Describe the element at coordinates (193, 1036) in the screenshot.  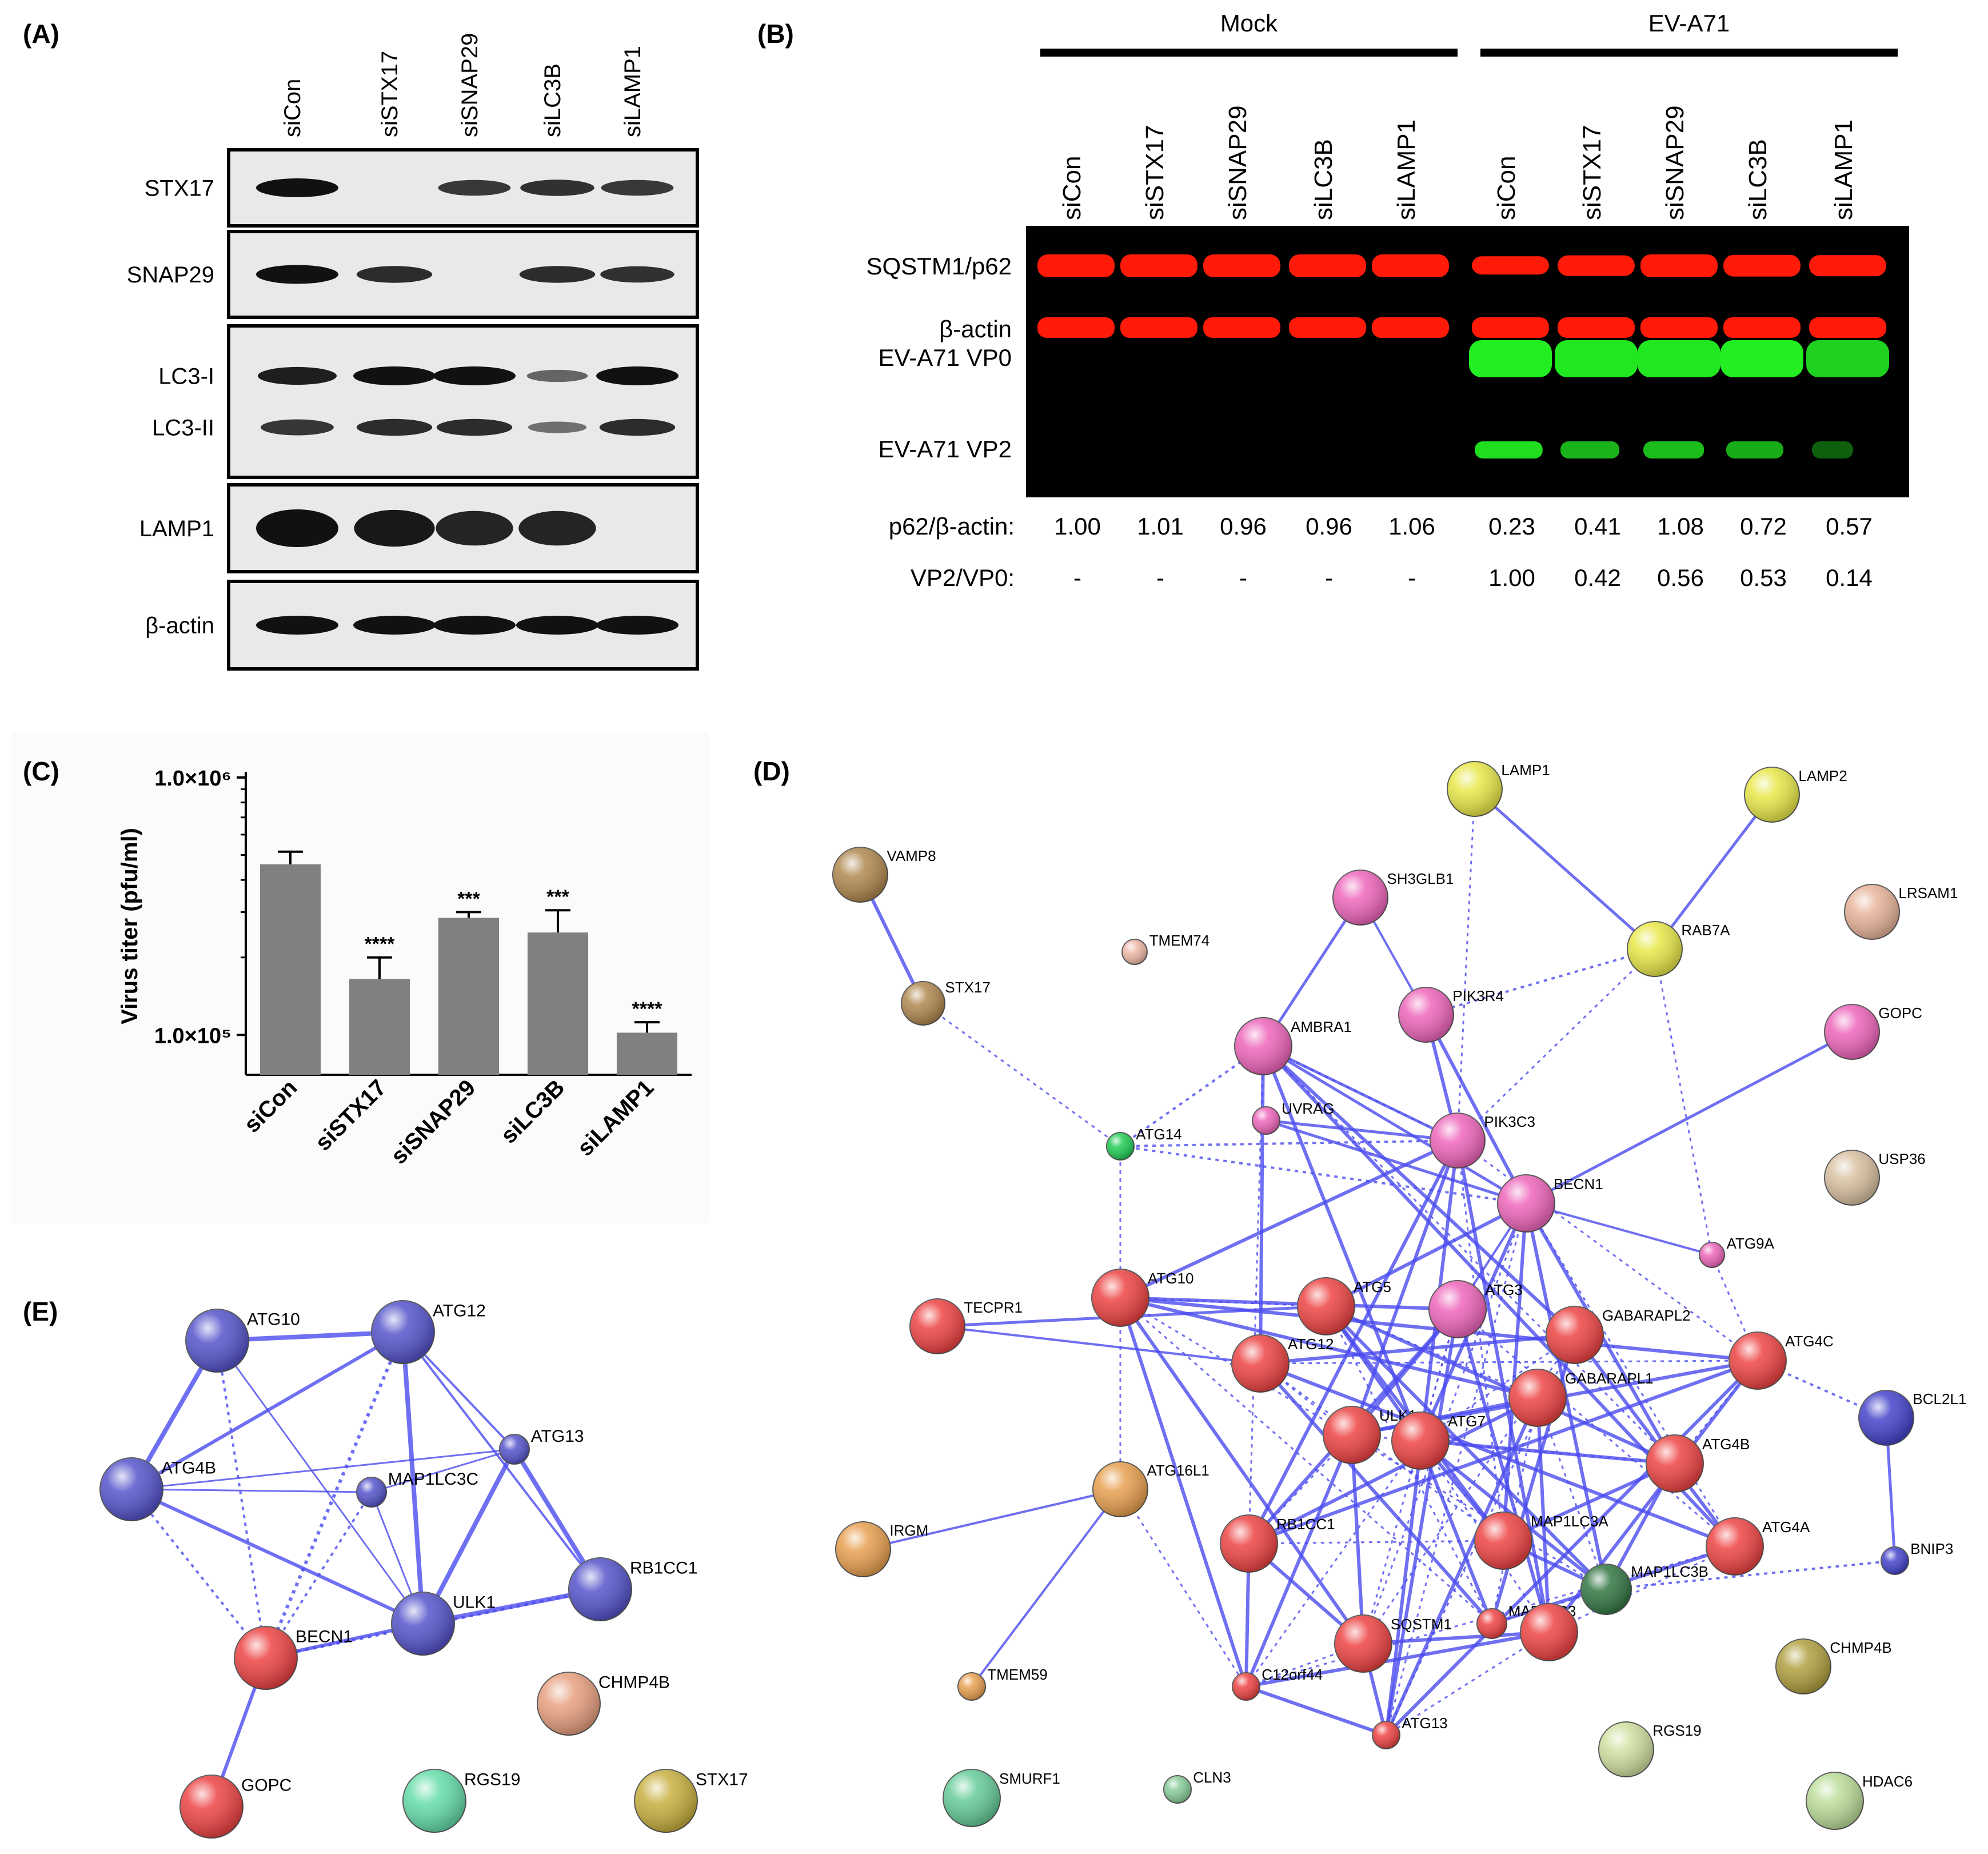
I see `y-tick-label: 1.0×10⁵` at that location.